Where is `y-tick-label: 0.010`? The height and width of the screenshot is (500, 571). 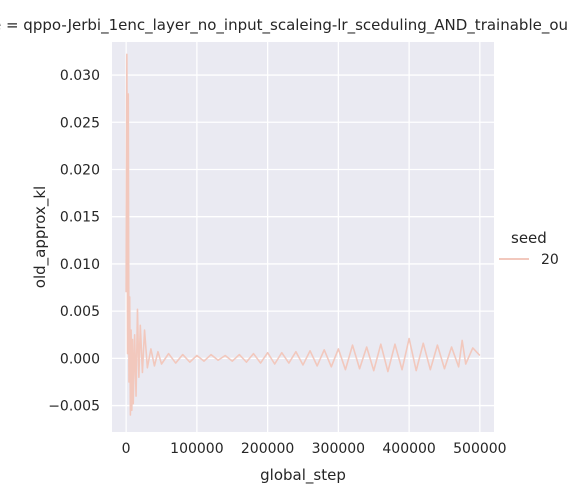 y-tick-label: 0.010 is located at coordinates (80, 265).